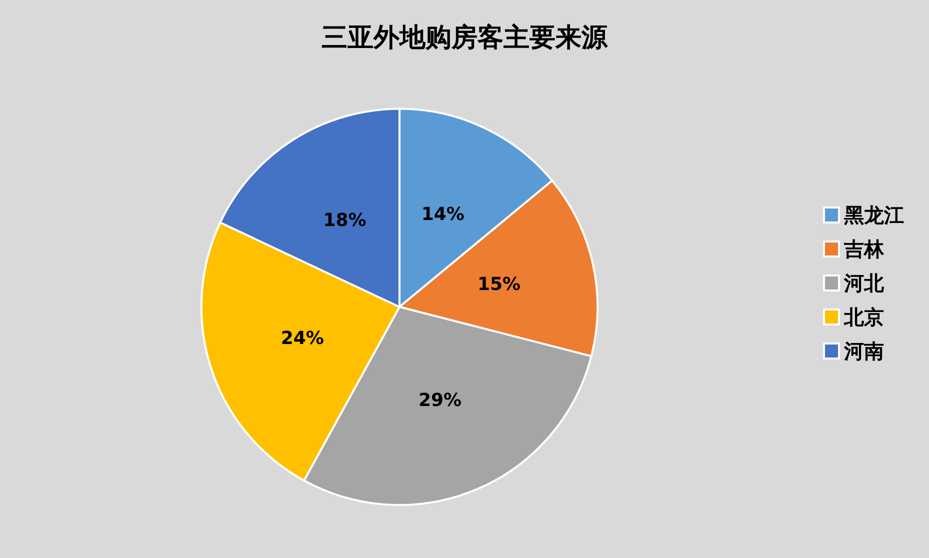  What do you see at coordinates (302, 338) in the screenshot?
I see `data-label: 24%` at bounding box center [302, 338].